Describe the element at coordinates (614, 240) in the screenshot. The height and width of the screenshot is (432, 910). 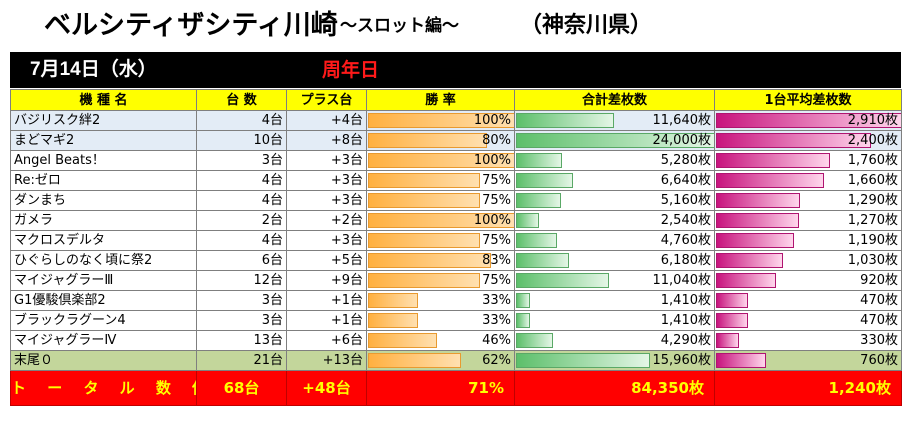
I see `total-diff-cell: 4,760枚` at that location.